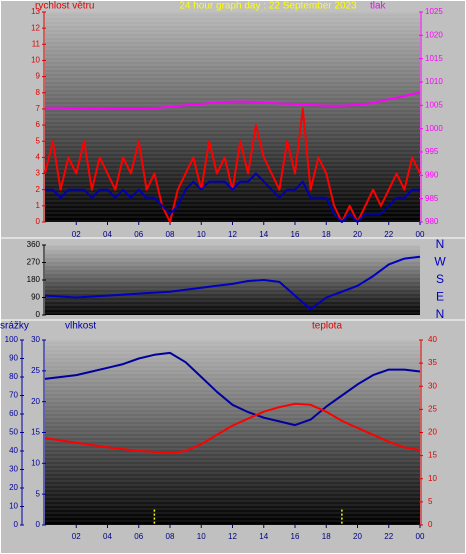 The width and height of the screenshot is (466, 554). I want to click on y2-tick-label: 985, so click(432, 198).